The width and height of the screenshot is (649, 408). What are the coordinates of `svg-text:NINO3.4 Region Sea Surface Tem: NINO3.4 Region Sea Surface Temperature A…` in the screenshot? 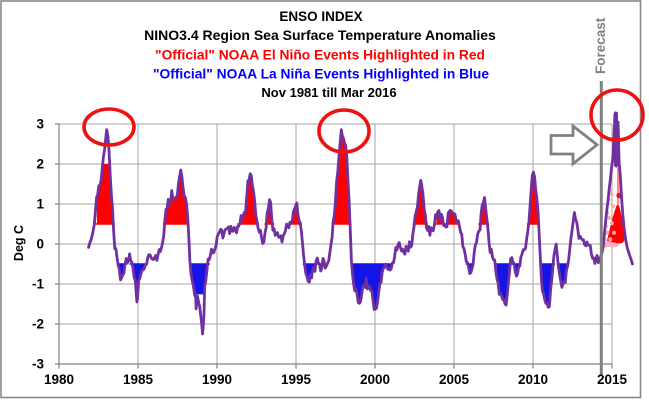 It's located at (320, 35).